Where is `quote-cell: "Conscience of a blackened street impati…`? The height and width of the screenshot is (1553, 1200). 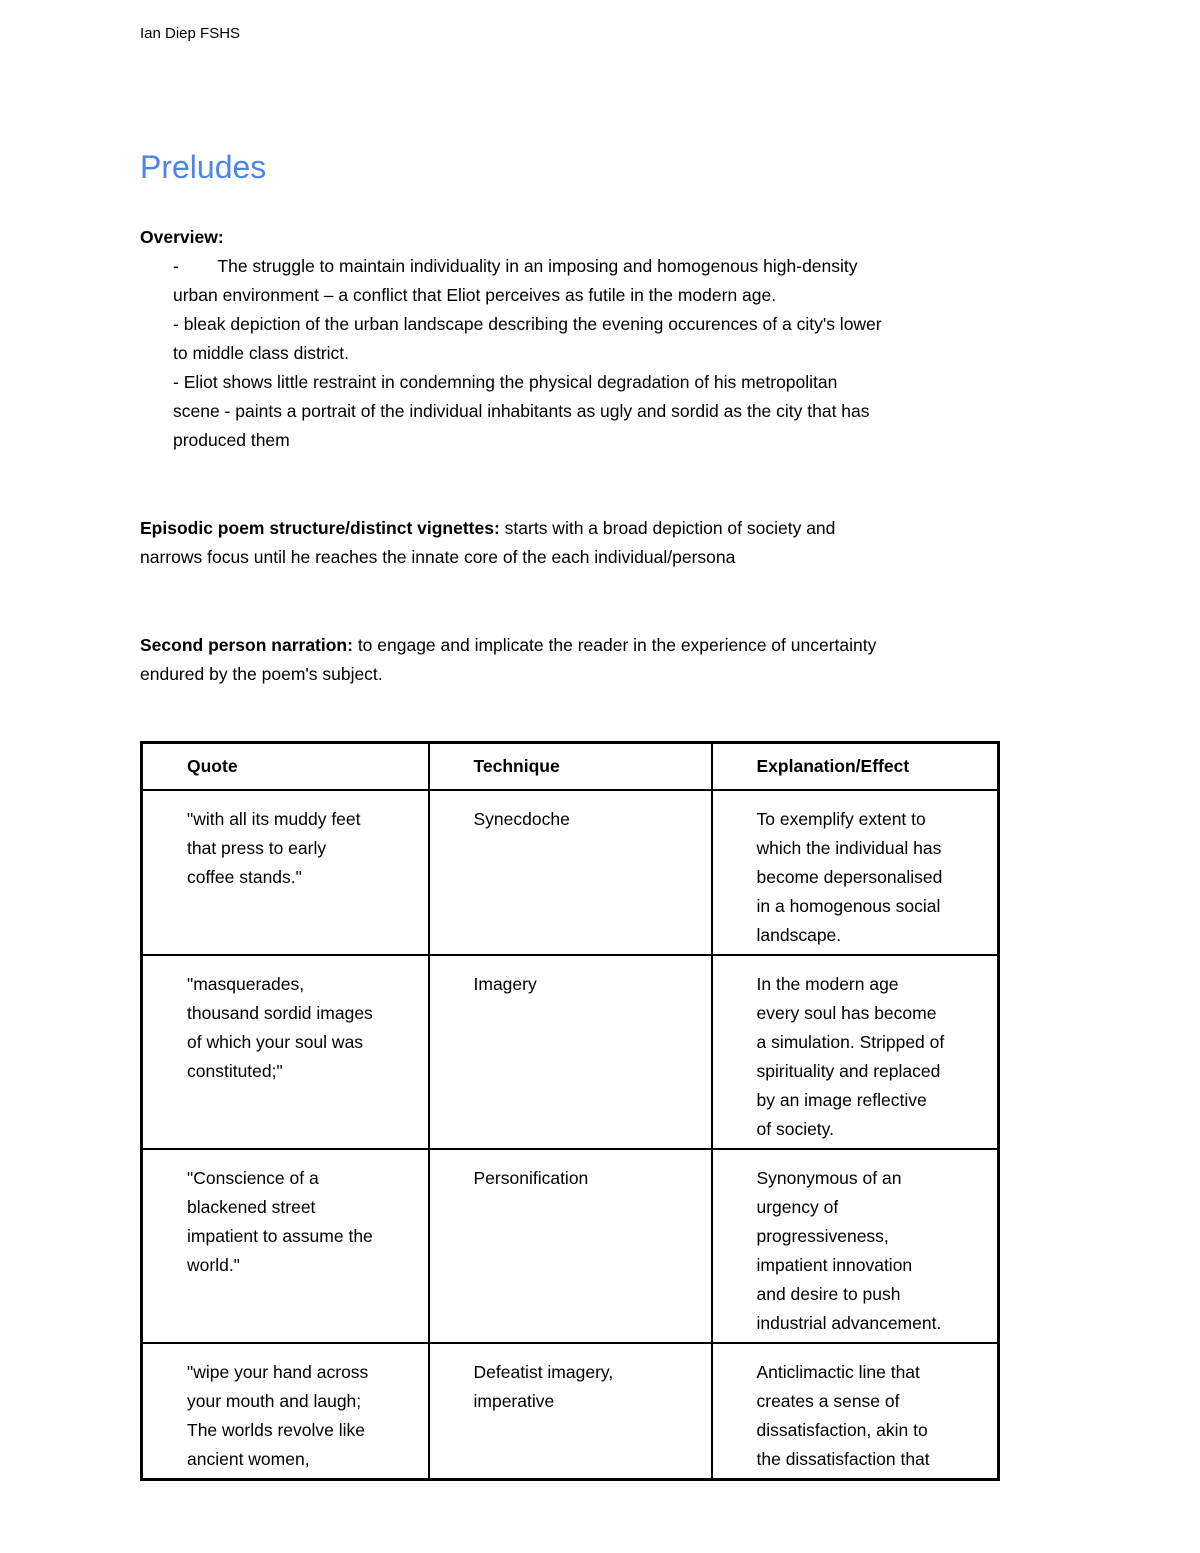 quote-cell: "Conscience of a blackened street impati… is located at coordinates (285, 1246).